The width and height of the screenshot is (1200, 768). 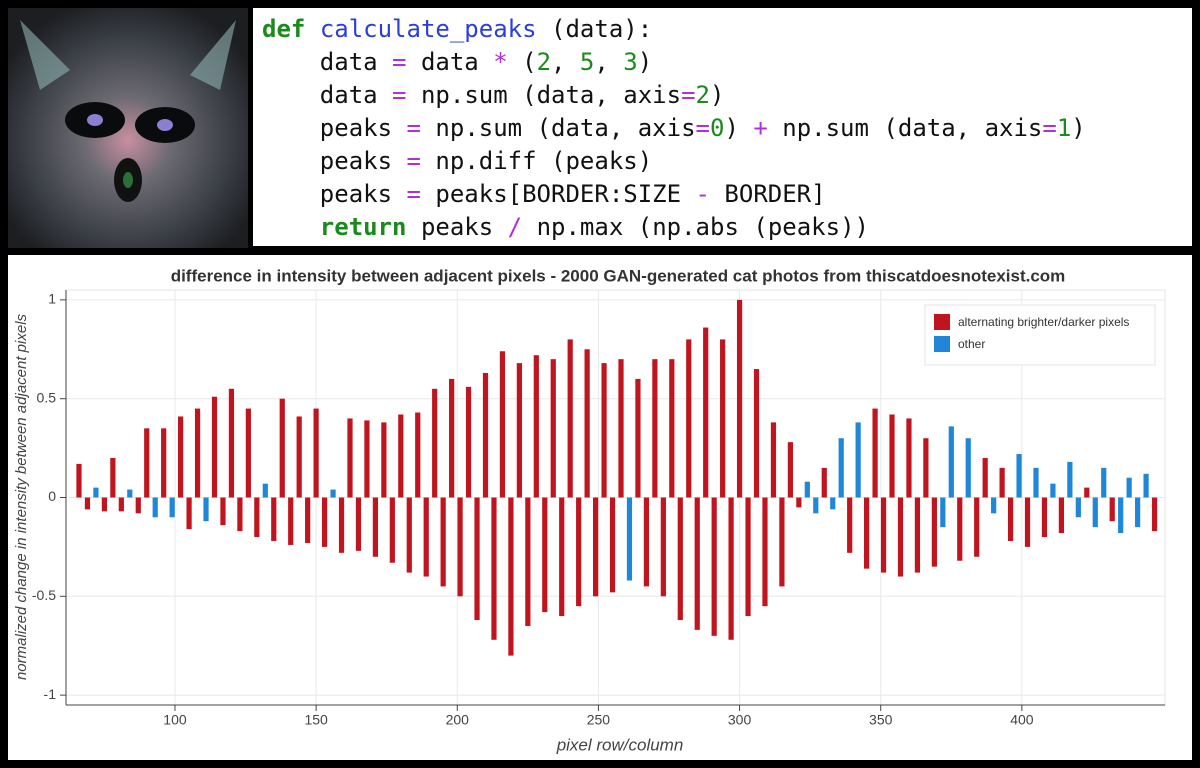 What do you see at coordinates (457, 161) in the screenshot?
I see `code-line: peaks = np.diff (peaks)` at bounding box center [457, 161].